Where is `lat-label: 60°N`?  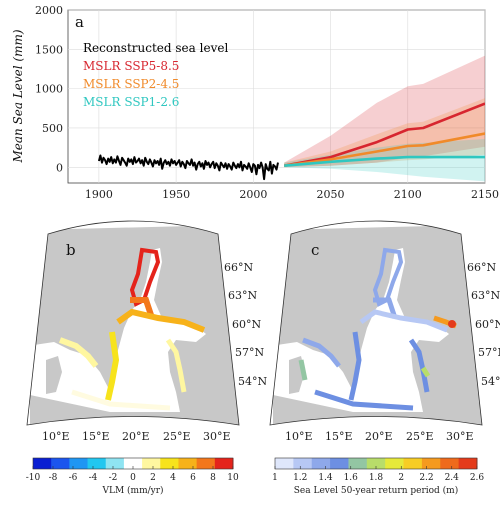 lat-label: 60°N is located at coordinates (246, 324).